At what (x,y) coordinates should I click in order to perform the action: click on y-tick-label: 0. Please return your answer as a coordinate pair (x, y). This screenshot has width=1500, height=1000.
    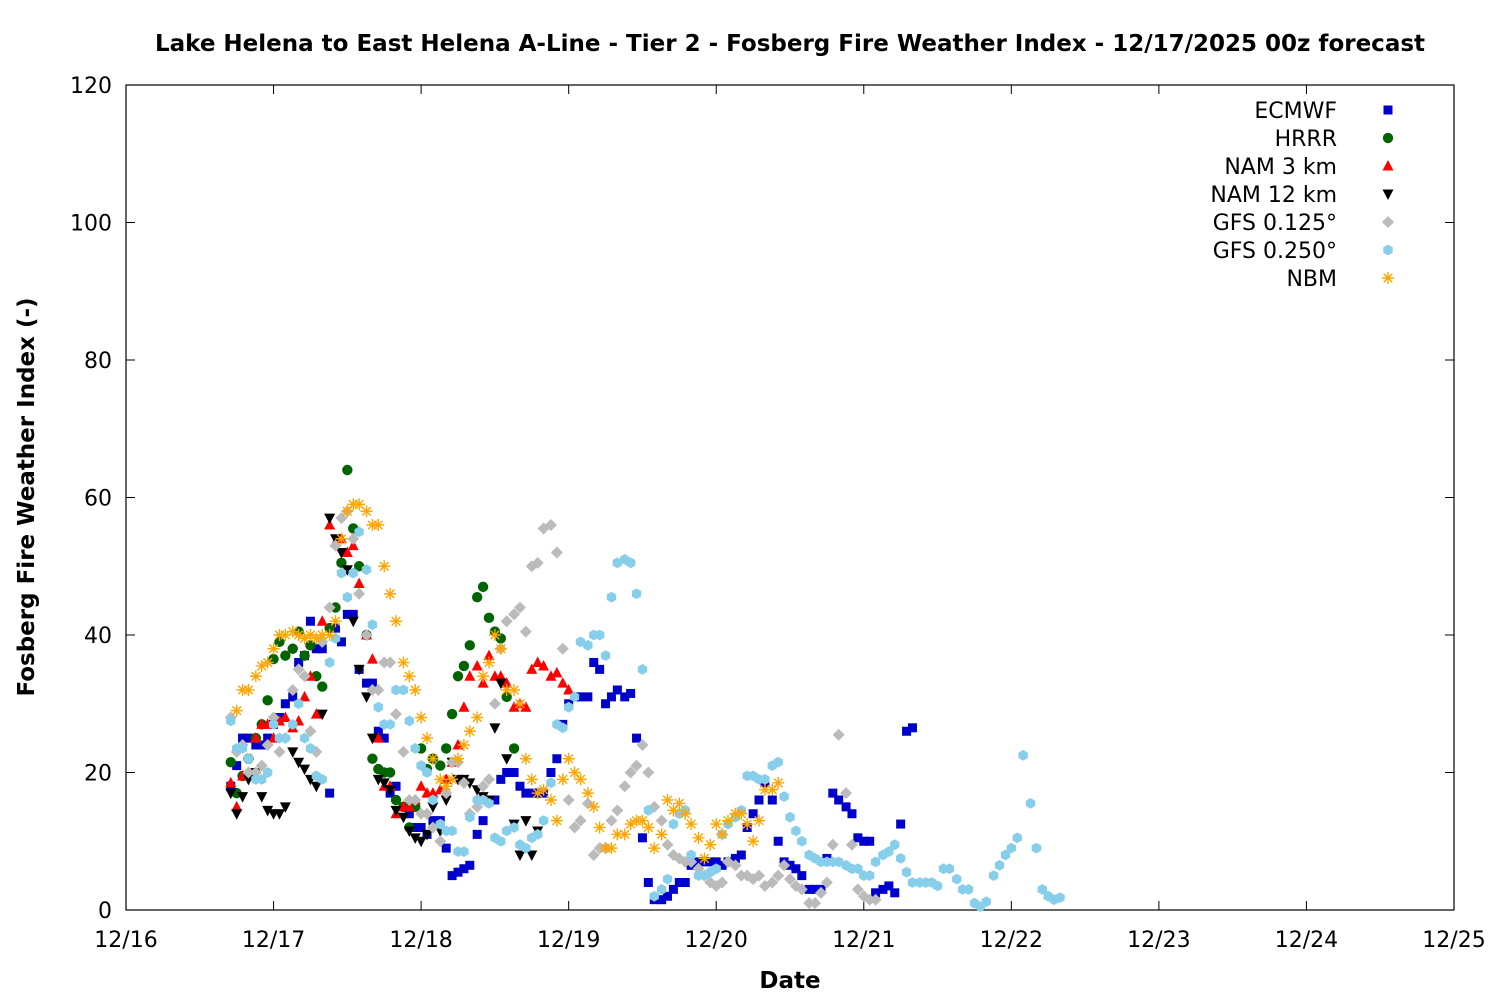
    Looking at the image, I should click on (105, 911).